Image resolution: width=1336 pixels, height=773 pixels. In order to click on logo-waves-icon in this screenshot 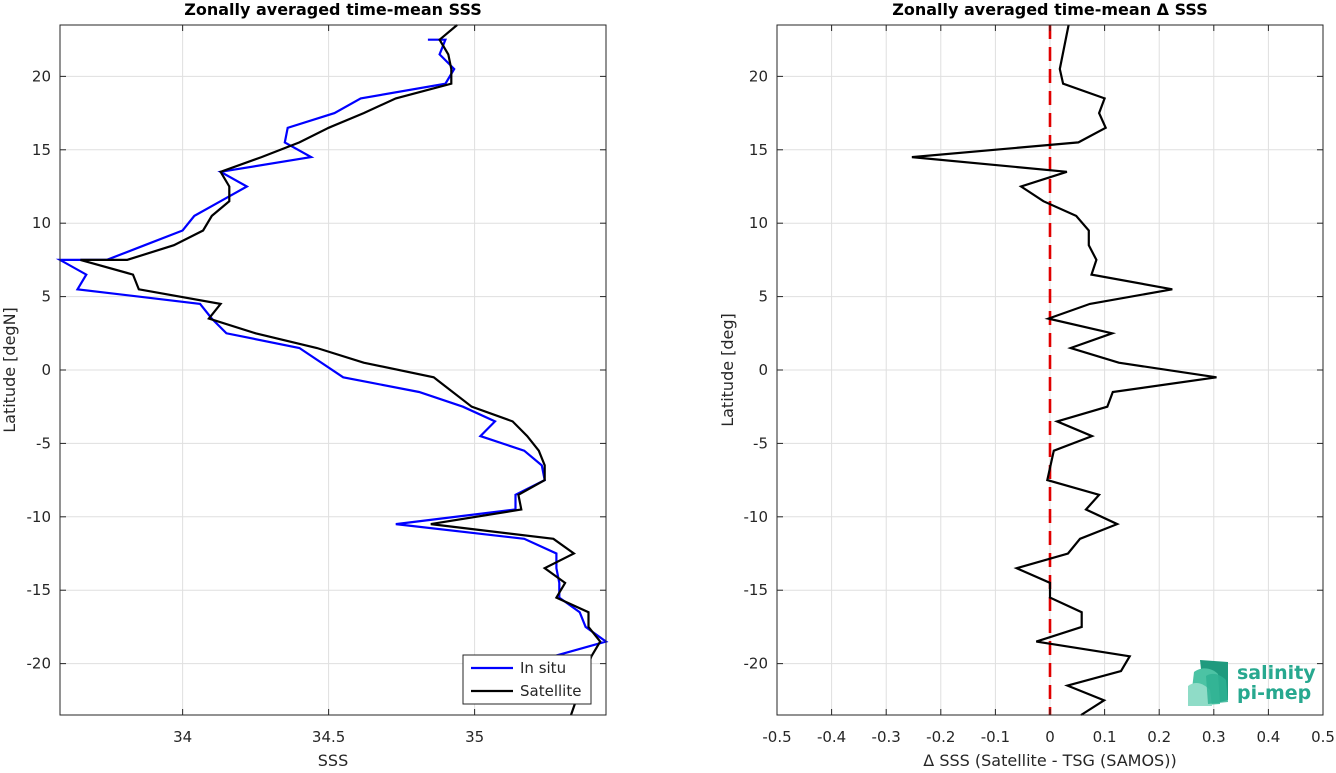, I will do `click(1208, 683)`.